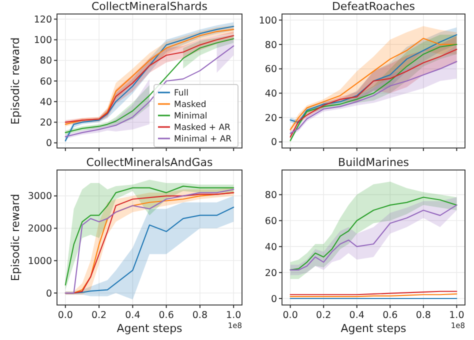  What do you see at coordinates (374, 162) in the screenshot?
I see `chart-title: BuildMarines` at bounding box center [374, 162].